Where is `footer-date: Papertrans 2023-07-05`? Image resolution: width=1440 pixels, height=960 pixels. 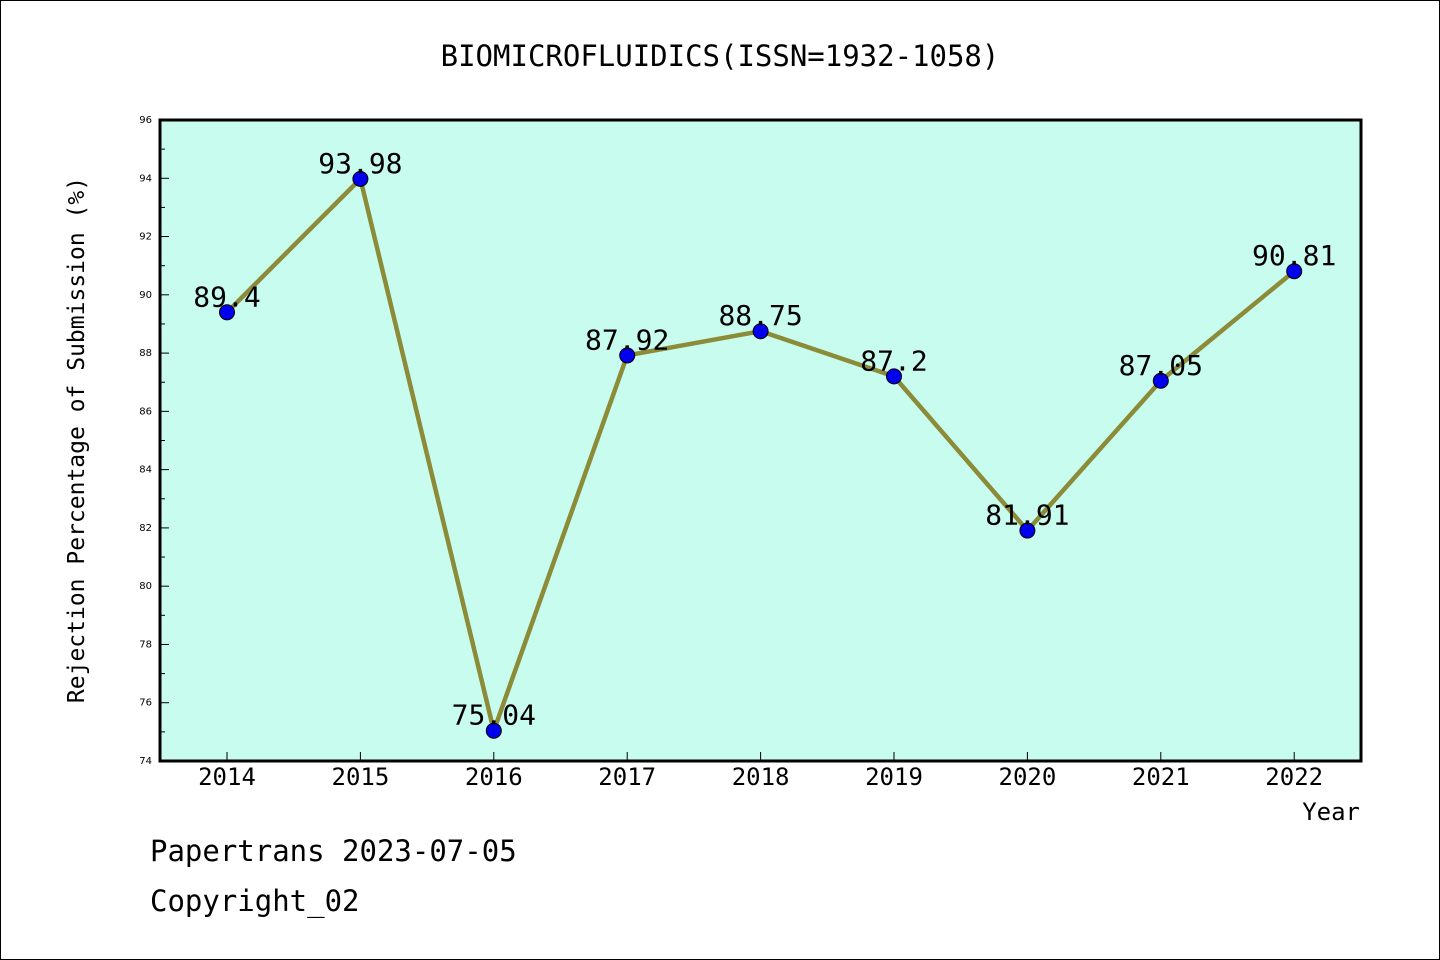
footer-date: Papertrans 2023-07-05 is located at coordinates (333, 851).